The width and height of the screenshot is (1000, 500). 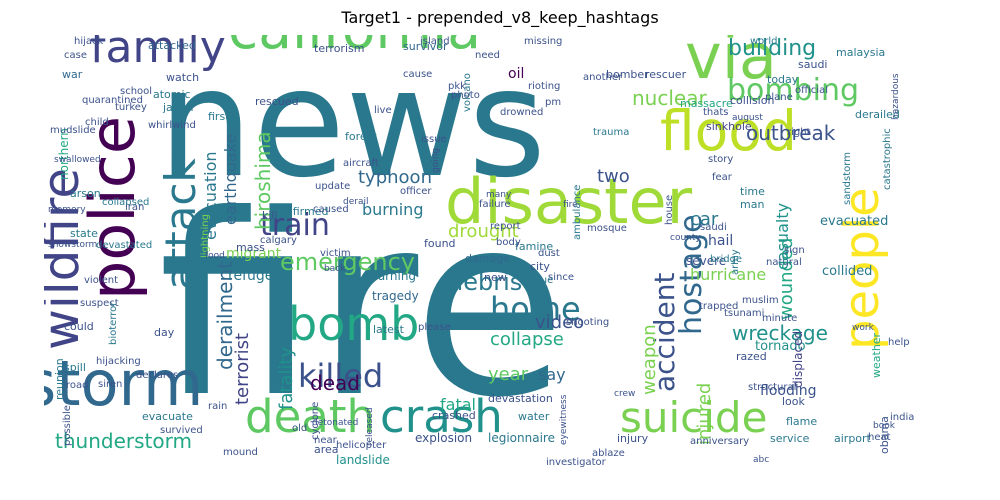 What do you see at coordinates (779, 318) in the screenshot?
I see `word-182: minute` at bounding box center [779, 318].